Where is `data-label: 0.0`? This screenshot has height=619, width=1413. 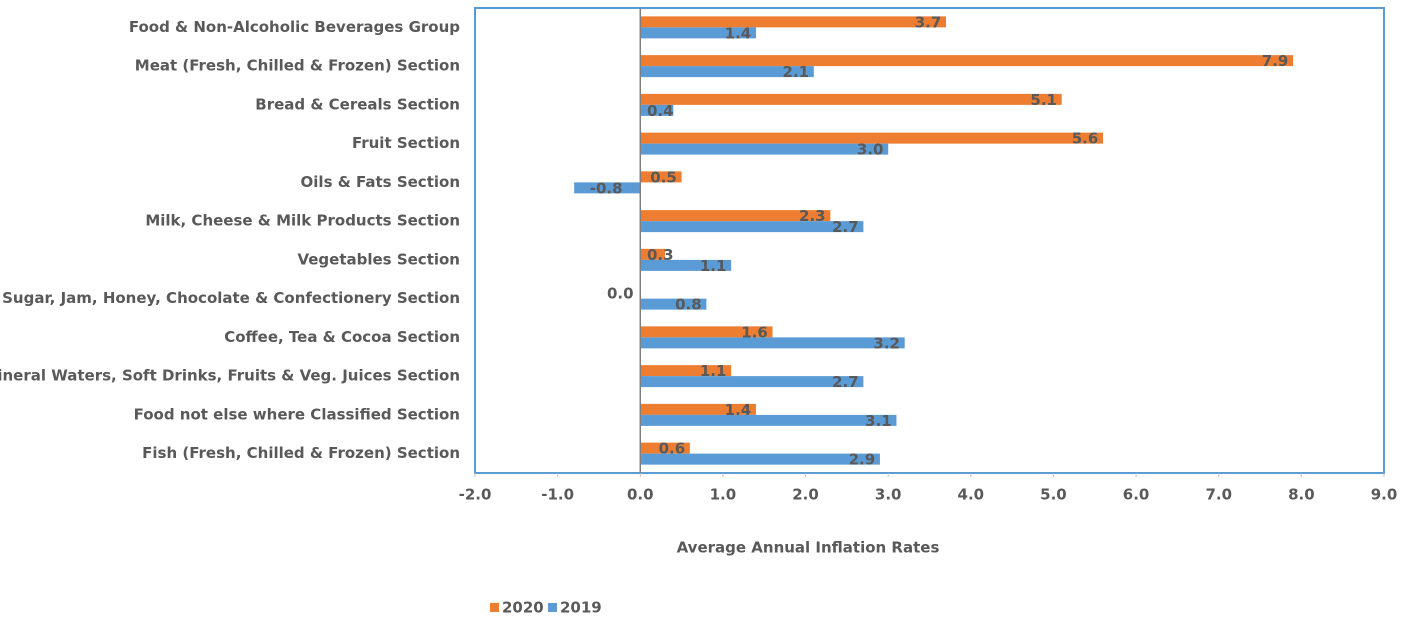
data-label: 0.0 is located at coordinates (620, 294).